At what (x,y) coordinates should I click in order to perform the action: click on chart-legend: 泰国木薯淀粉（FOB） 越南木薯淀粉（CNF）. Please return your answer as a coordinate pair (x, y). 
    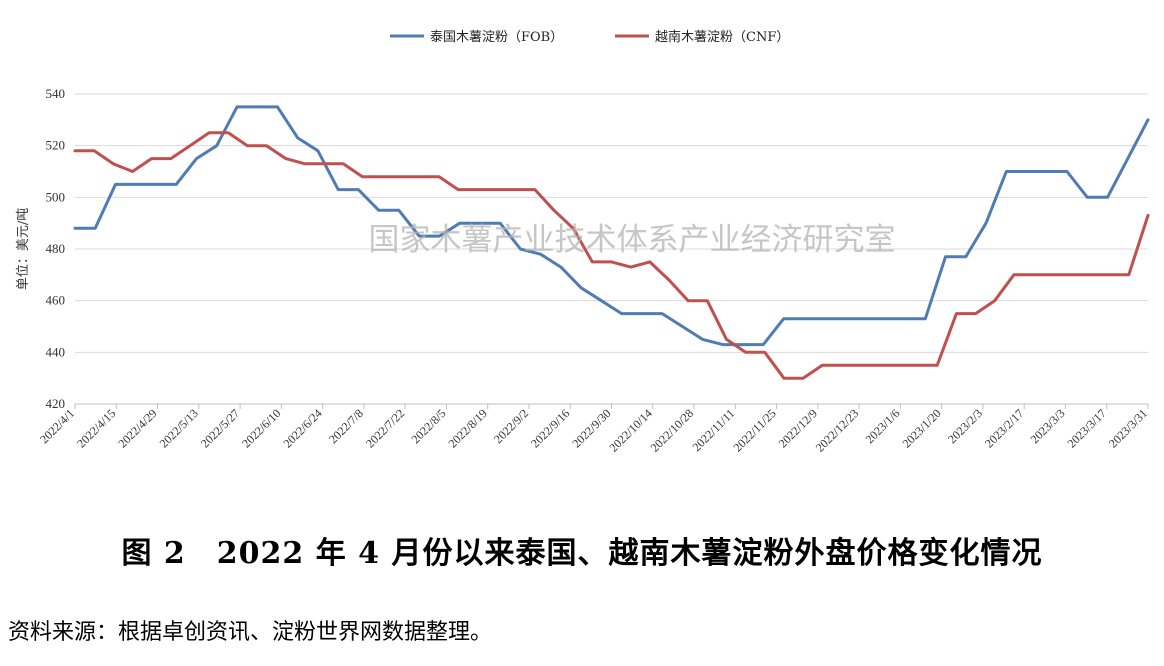
    Looking at the image, I should click on (589, 37).